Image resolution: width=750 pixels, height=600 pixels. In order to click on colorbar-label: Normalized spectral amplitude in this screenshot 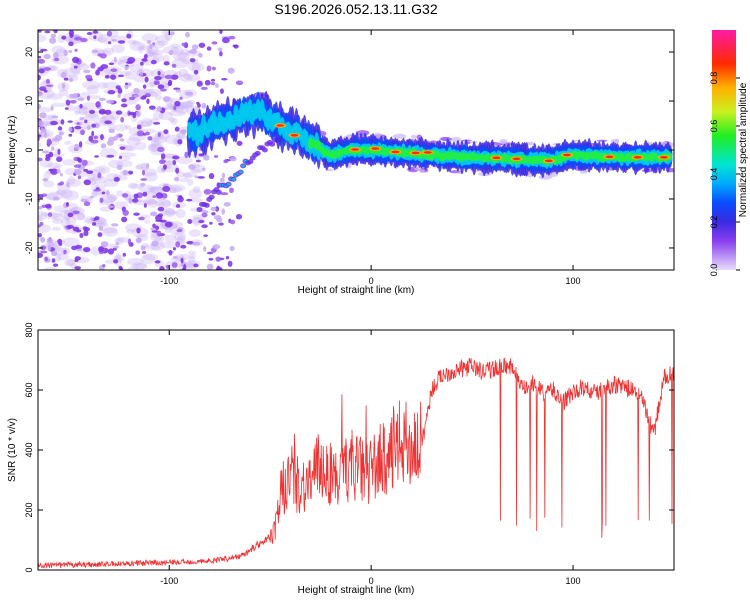, I will do `click(743, 149)`.